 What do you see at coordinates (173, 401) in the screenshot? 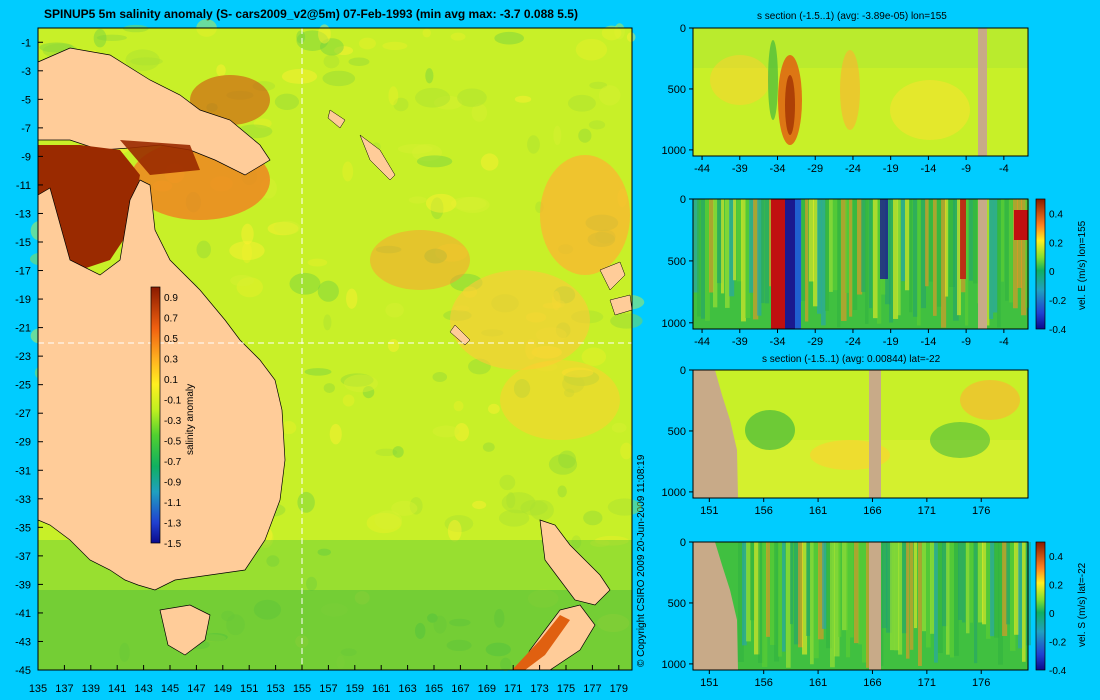
I see `salinity-colorbar-tick: -0.1` at bounding box center [173, 401].